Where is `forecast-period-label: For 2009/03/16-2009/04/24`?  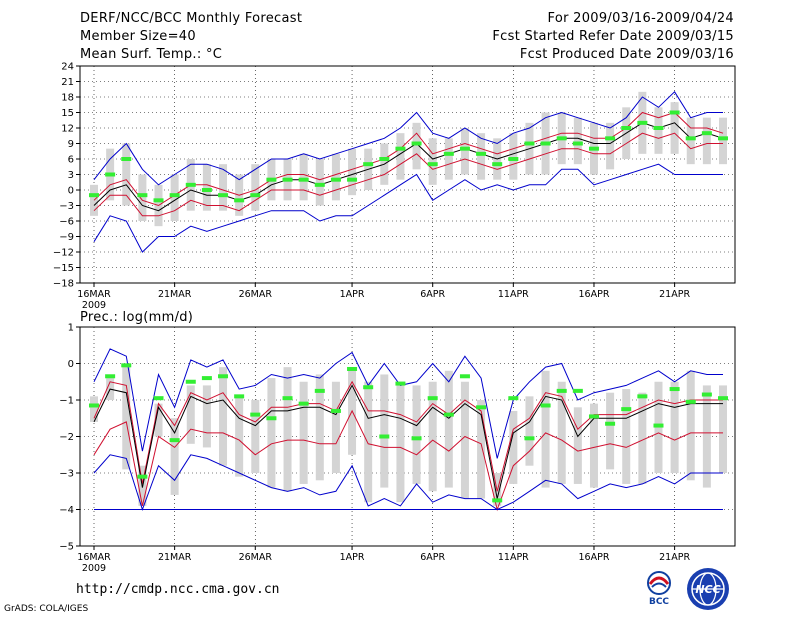
forecast-period-label: For 2009/03/16-2009/04/24 is located at coordinates (640, 18).